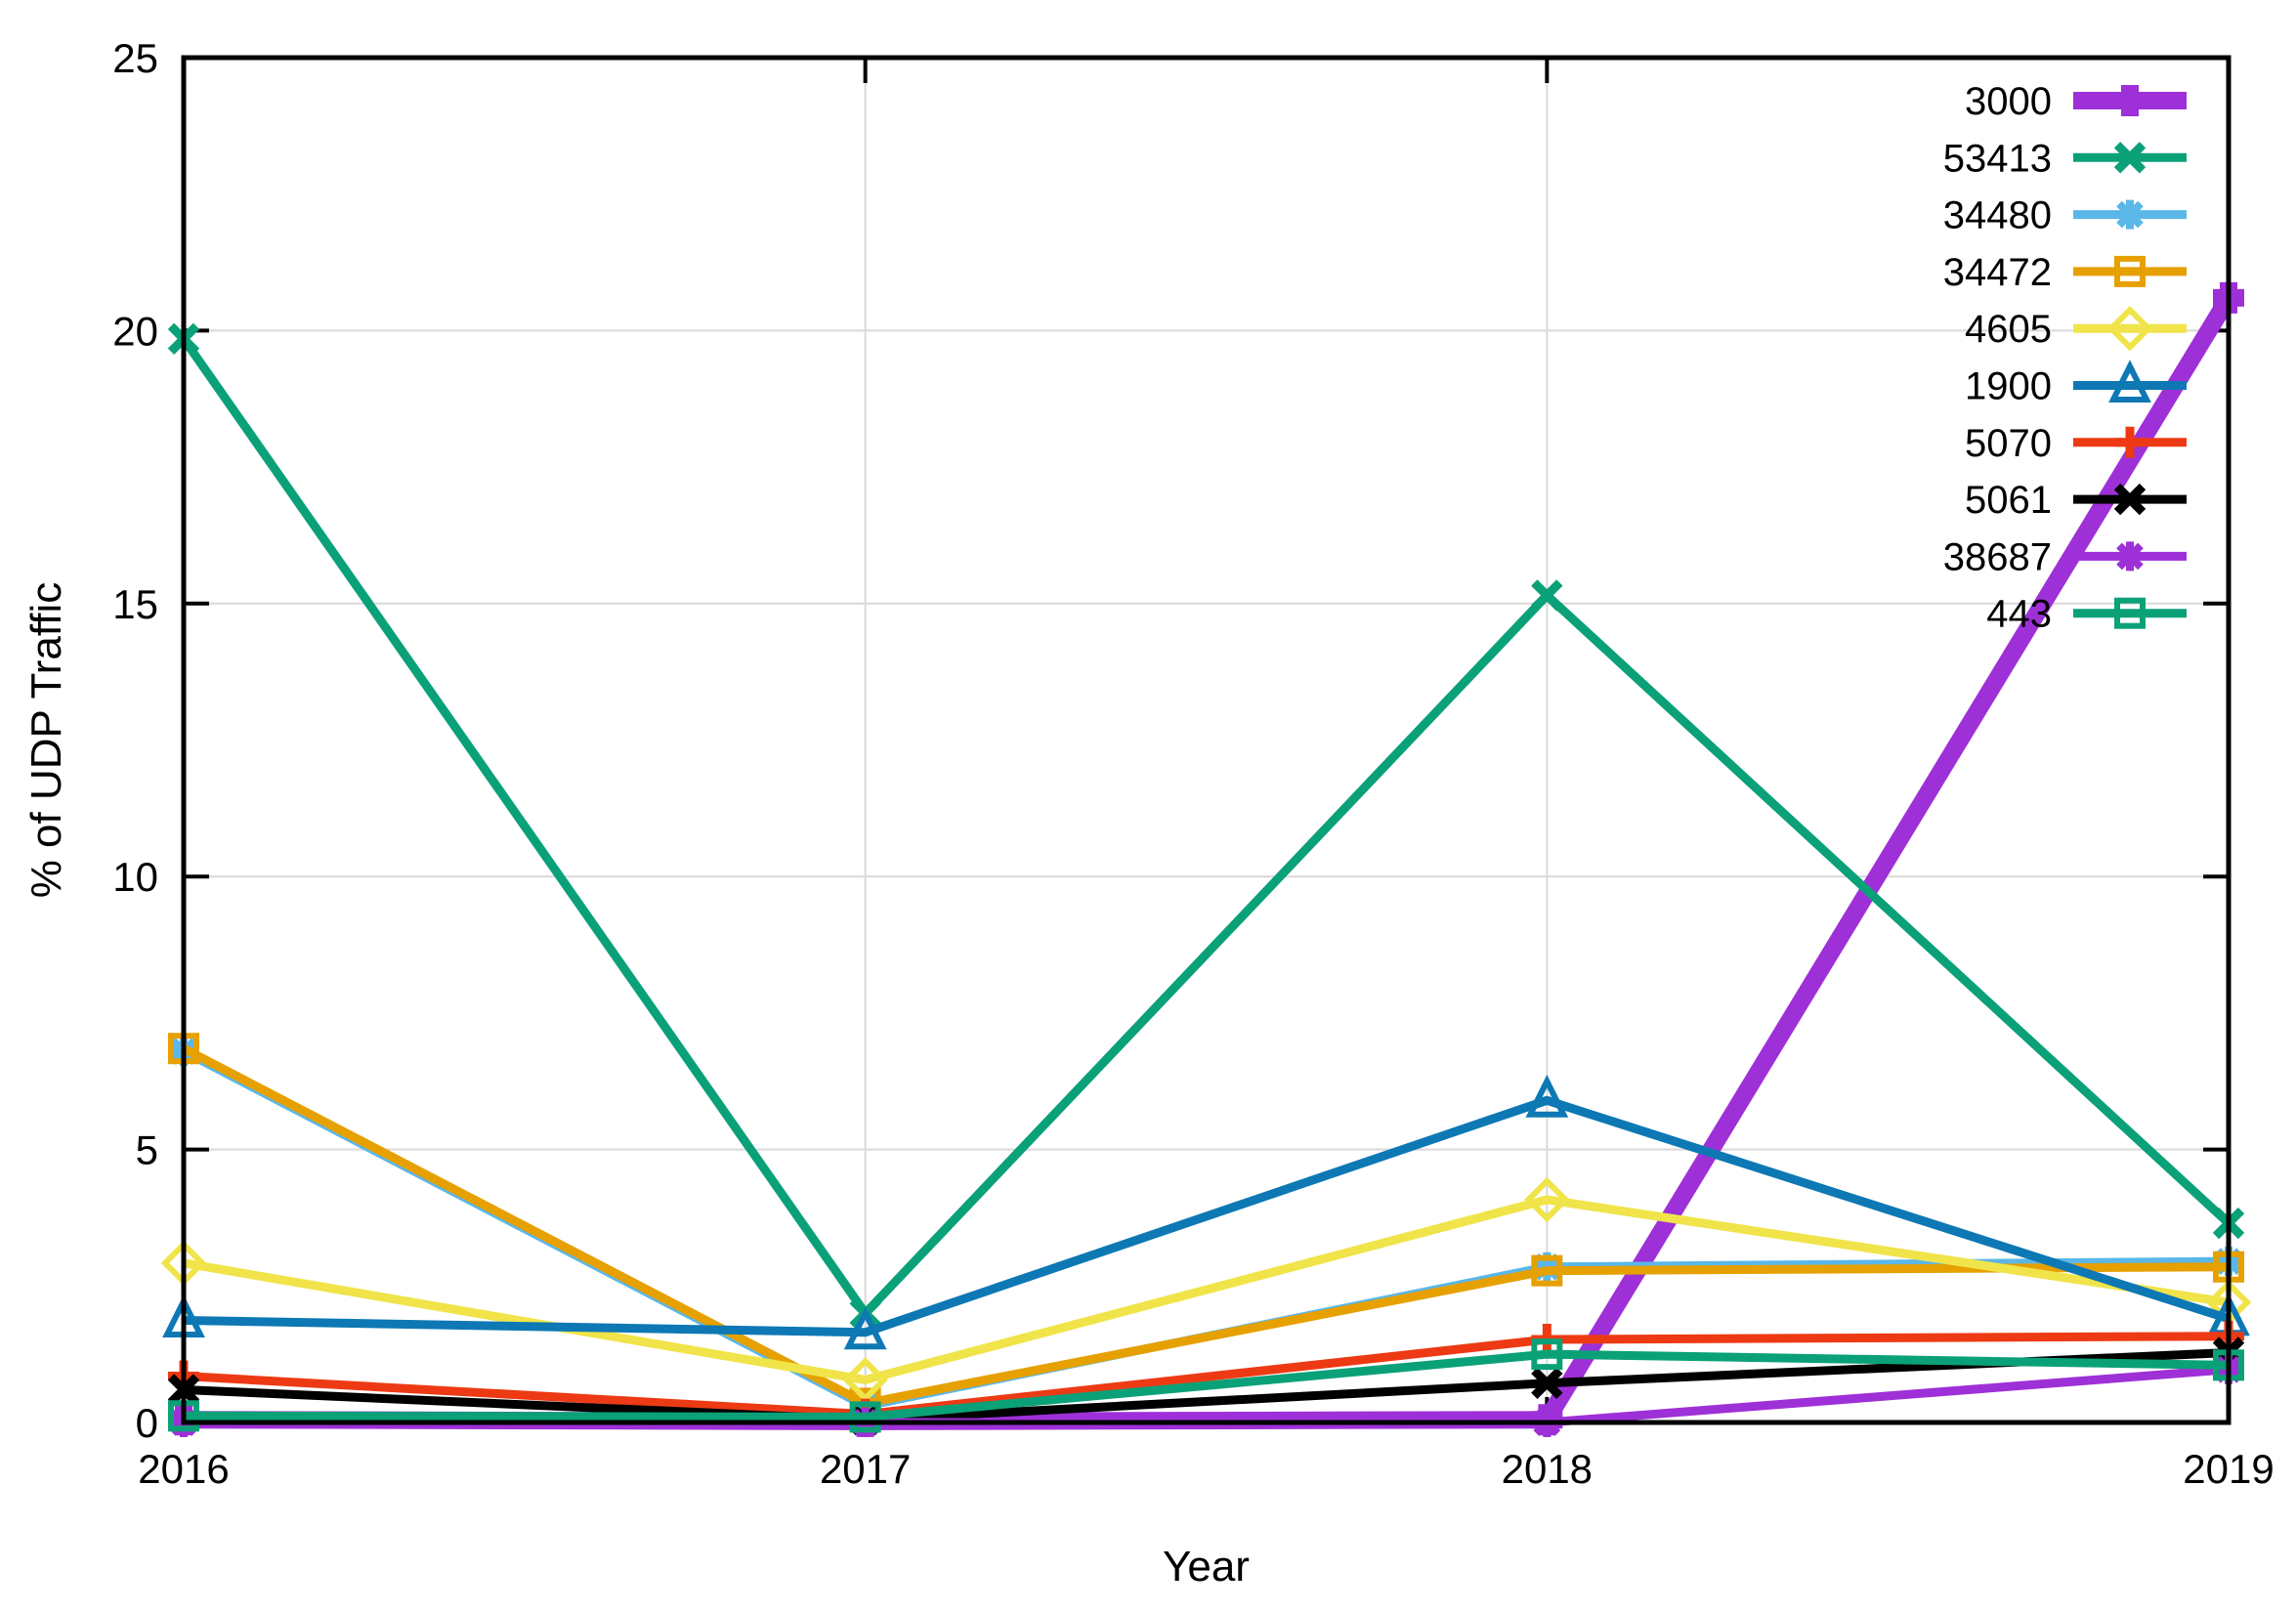 Image resolution: width=2296 pixels, height=1612 pixels. Describe the element at coordinates (2008, 329) in the screenshot. I see `legend-label-4605: 4605` at that location.